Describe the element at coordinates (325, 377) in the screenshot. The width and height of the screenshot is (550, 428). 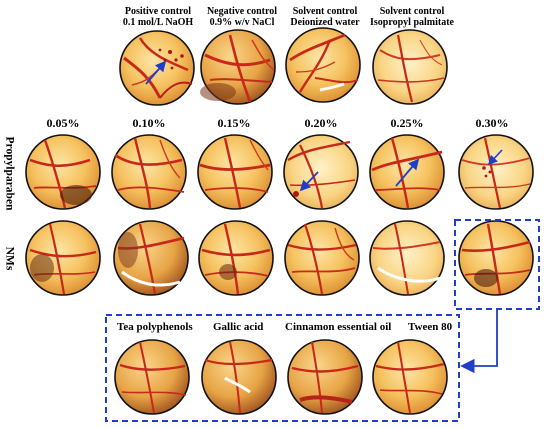
I see `cam-image-cinnamon-essential-oil` at that location.